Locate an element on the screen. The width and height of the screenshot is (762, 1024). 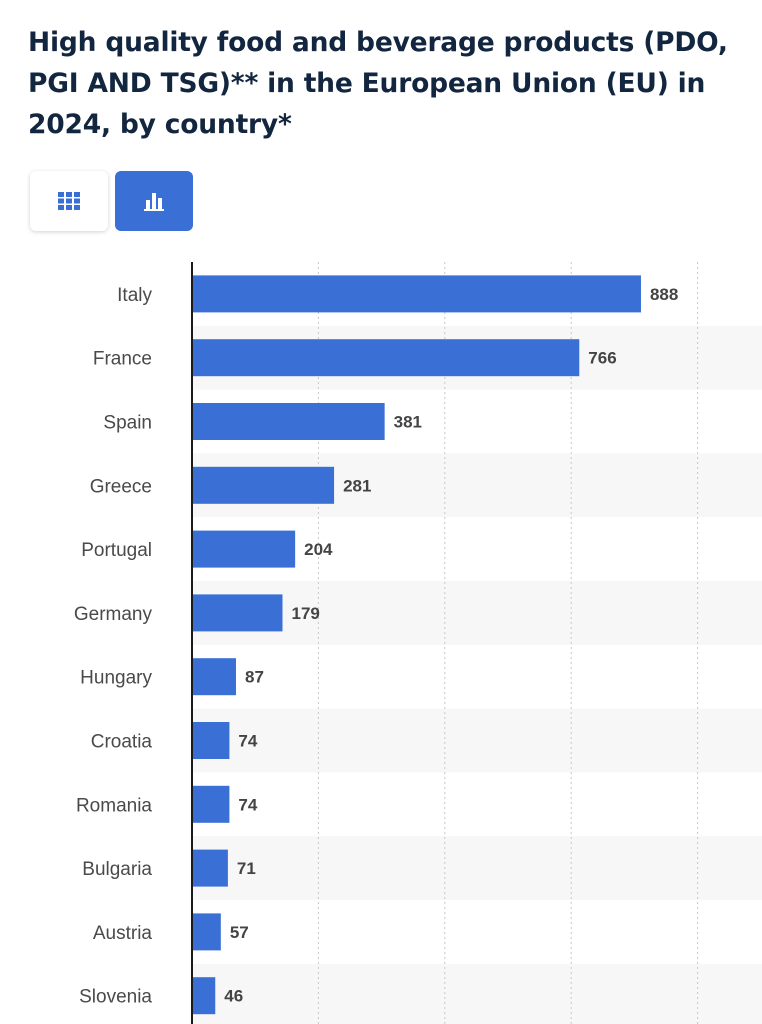
value-label: 87 is located at coordinates (254, 677).